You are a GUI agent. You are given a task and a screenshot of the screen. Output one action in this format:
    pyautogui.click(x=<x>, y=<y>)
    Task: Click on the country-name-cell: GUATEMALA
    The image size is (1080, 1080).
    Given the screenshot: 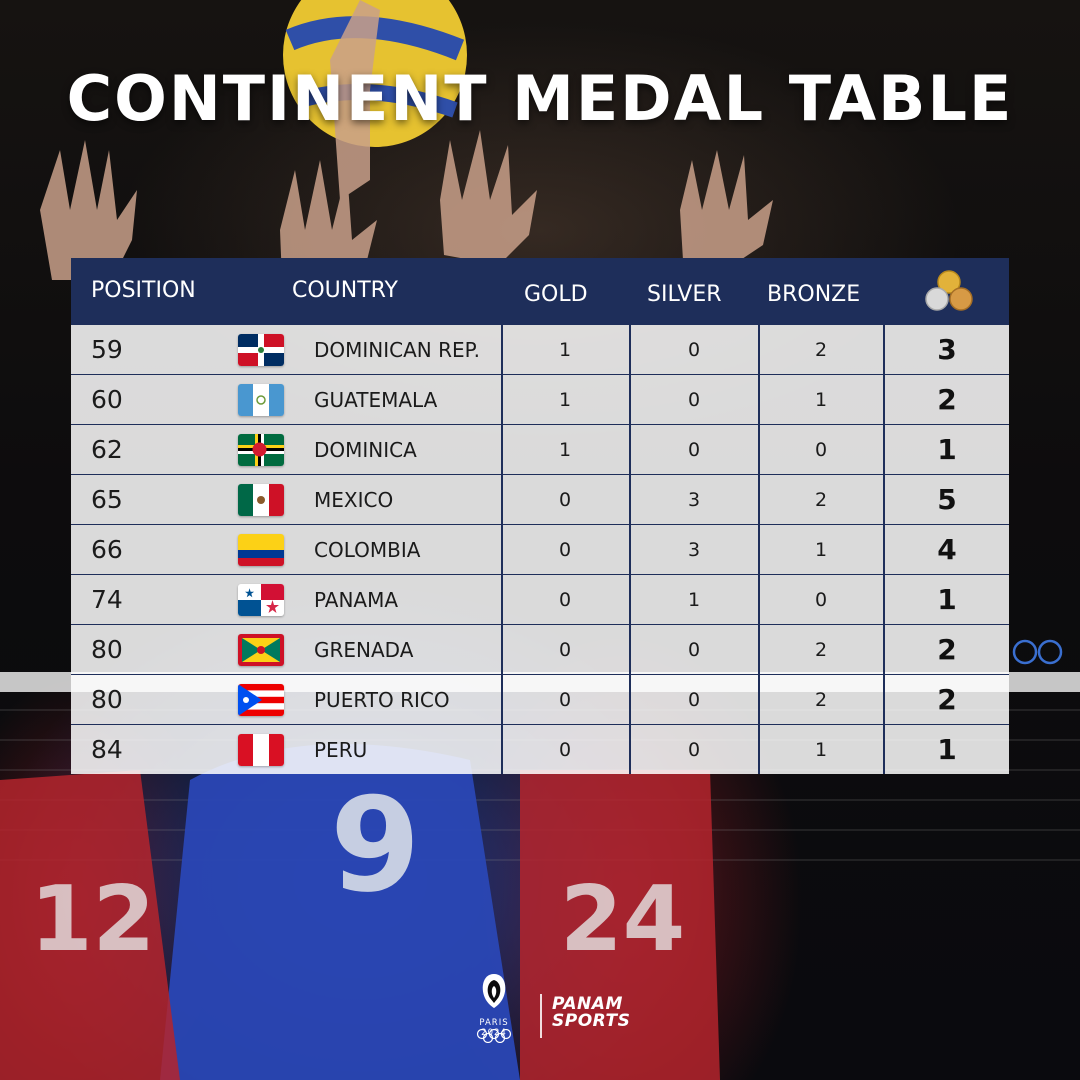 What is the action you would take?
    pyautogui.click(x=376, y=399)
    